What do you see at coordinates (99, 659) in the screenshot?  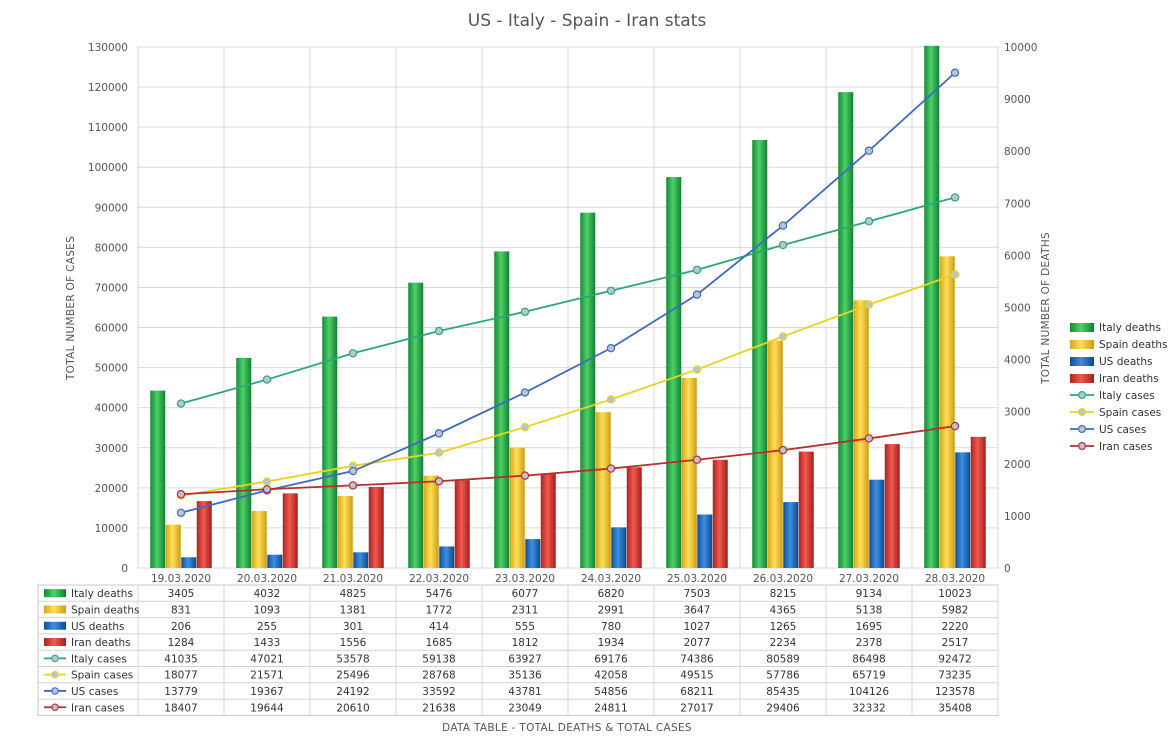 I see `table-row-label-italy-cases: Italy cases` at bounding box center [99, 659].